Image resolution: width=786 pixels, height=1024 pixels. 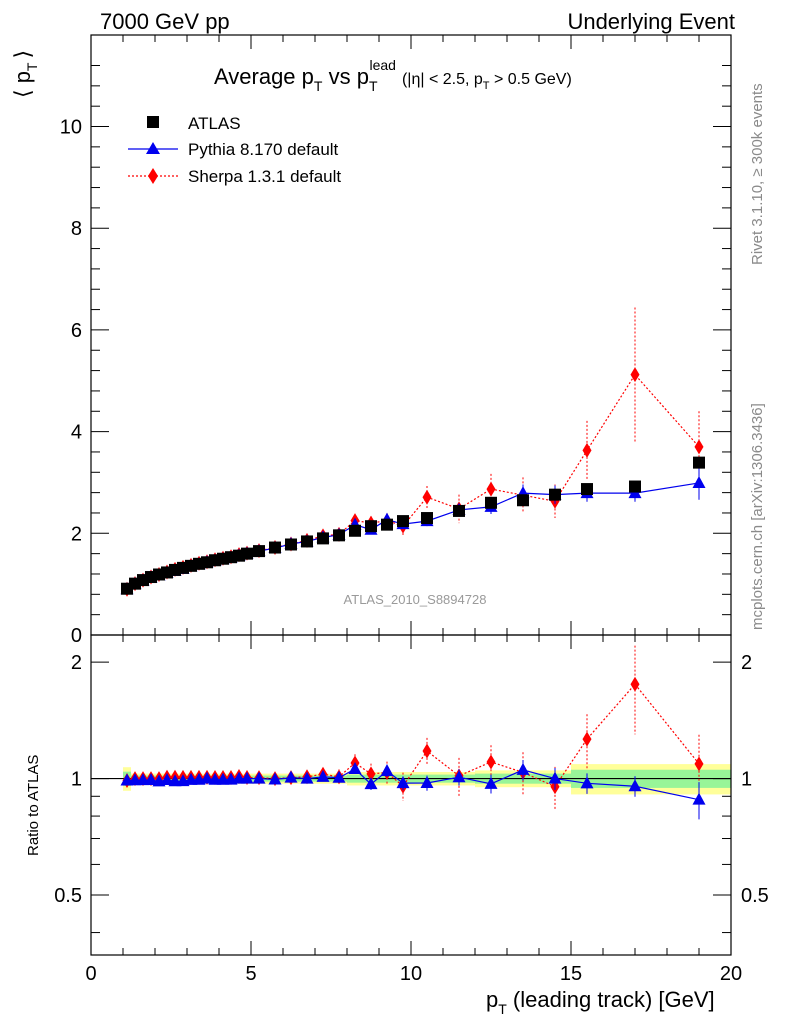 I want to click on title-sub2: T, so click(x=373, y=86).